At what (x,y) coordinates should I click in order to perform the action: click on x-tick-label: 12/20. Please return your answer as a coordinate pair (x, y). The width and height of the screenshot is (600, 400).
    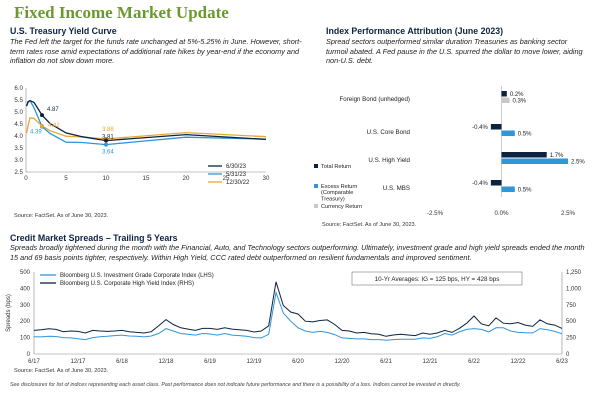
    Looking at the image, I should click on (342, 362).